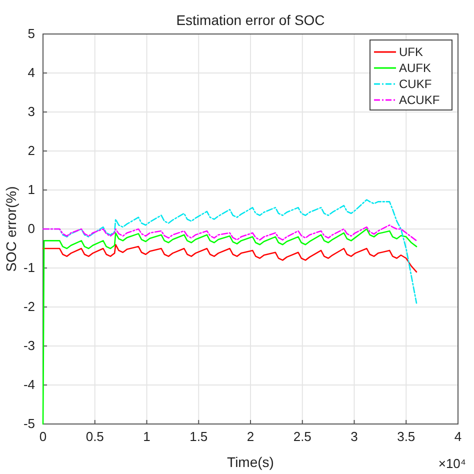 The width and height of the screenshot is (474, 474). What do you see at coordinates (43, 436) in the screenshot?
I see `x-tick-label: 0` at bounding box center [43, 436].